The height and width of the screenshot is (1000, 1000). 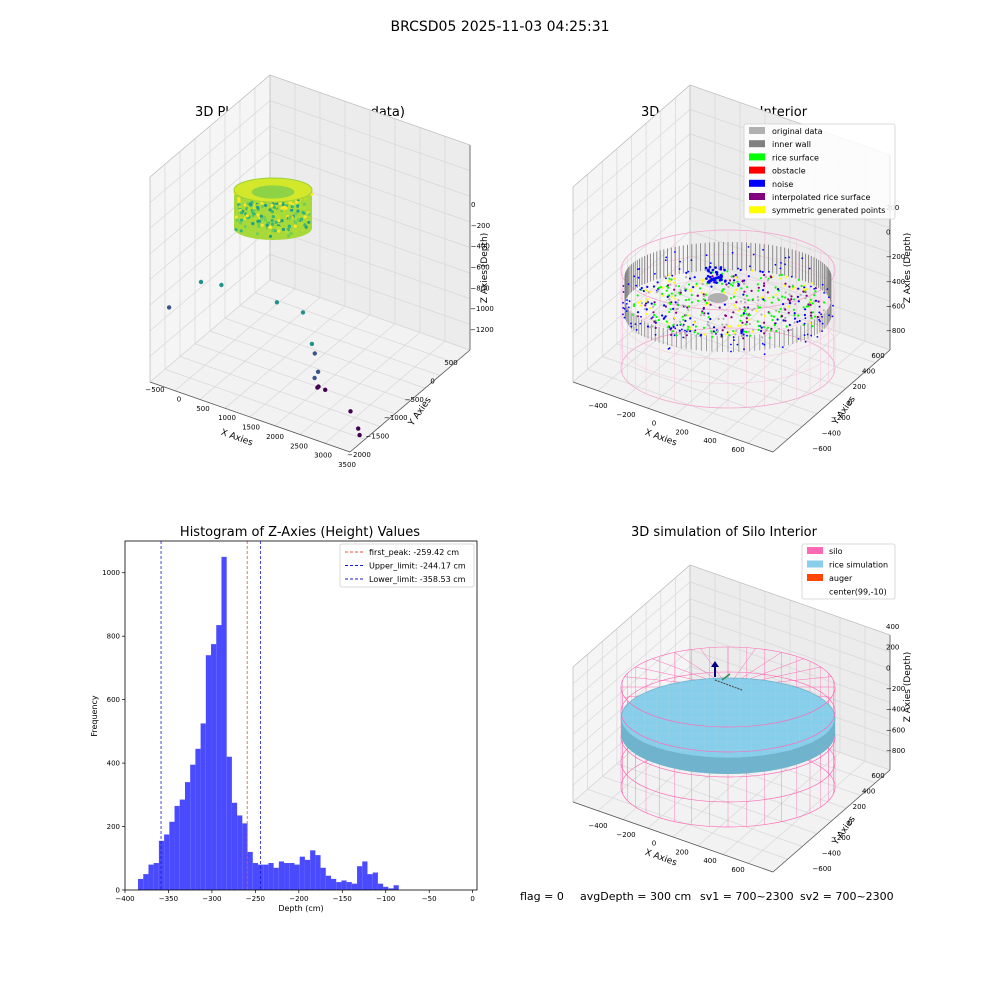 I want to click on back-grid-line, so click(x=370, y=135).